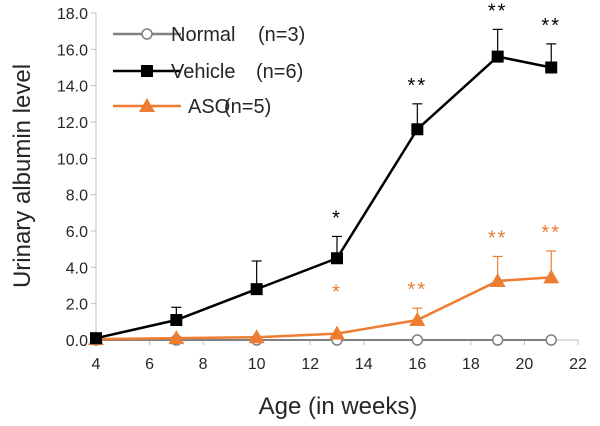 This screenshot has width=600, height=426. I want to click on x-tick-label: 4, so click(96, 364).